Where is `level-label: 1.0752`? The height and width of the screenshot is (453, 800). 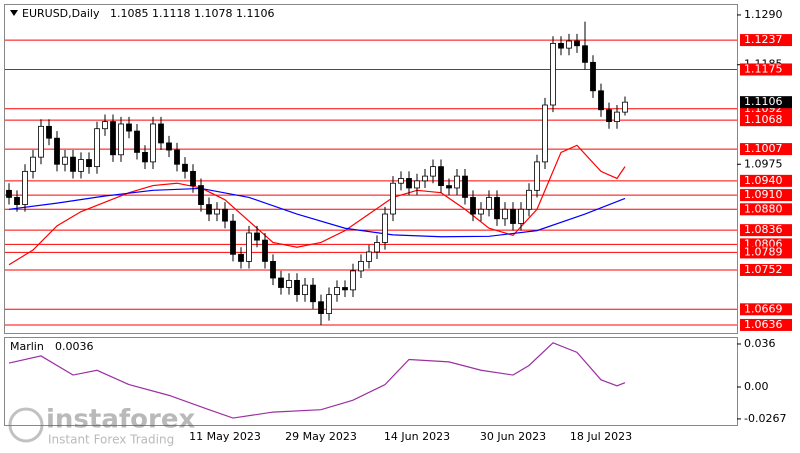
level-label: 1.0752 is located at coordinates (763, 269).